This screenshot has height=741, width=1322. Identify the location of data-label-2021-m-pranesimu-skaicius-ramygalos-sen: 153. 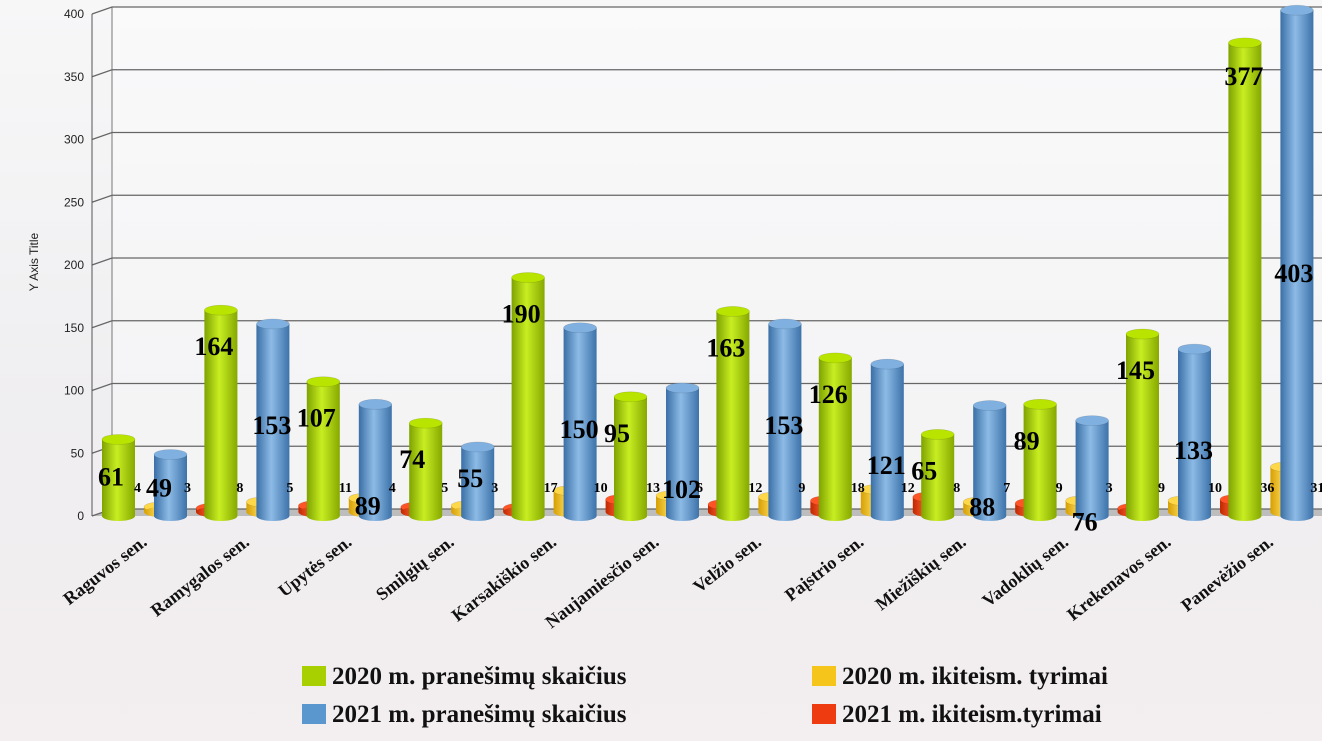
(271, 425).